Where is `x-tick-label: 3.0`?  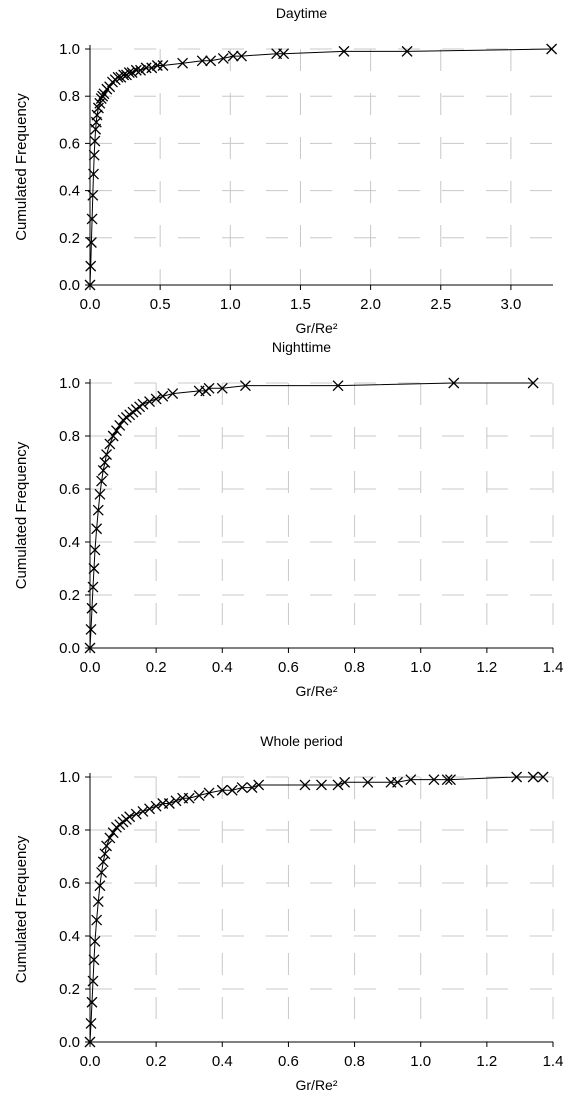
x-tick-label: 3.0 is located at coordinates (510, 304).